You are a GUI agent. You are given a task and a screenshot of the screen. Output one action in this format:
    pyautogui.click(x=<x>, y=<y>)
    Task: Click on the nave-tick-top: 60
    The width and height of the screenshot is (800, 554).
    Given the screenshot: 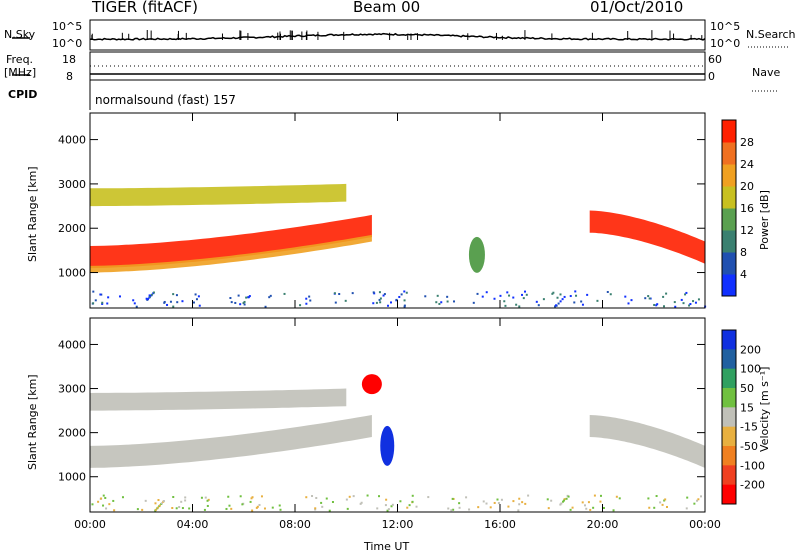 What is the action you would take?
    pyautogui.click(x=715, y=59)
    